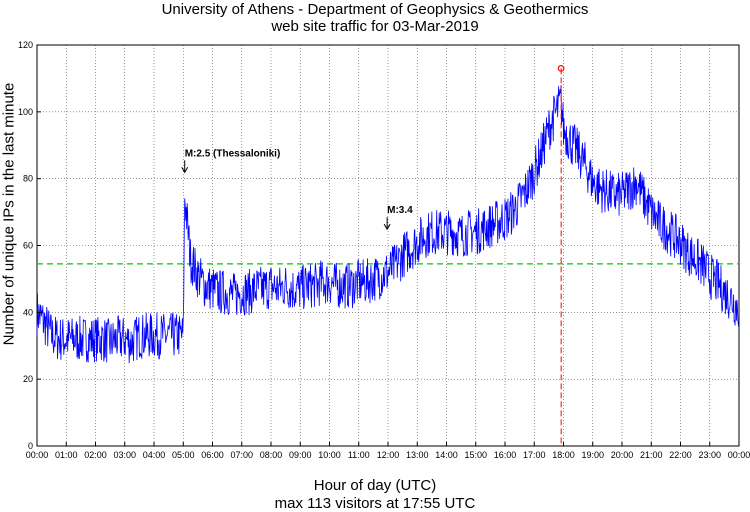  Describe the element at coordinates (329, 455) in the screenshot. I see `x-tick-label: 10:00` at that location.